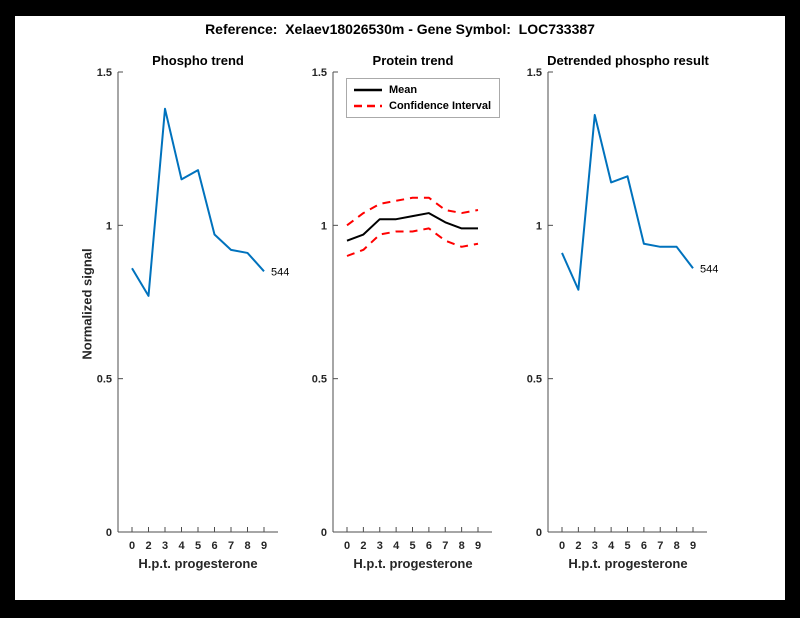 This screenshot has width=800, height=618. What do you see at coordinates (440, 106) in the screenshot?
I see `legend-label: Confidence Interval` at bounding box center [440, 106].